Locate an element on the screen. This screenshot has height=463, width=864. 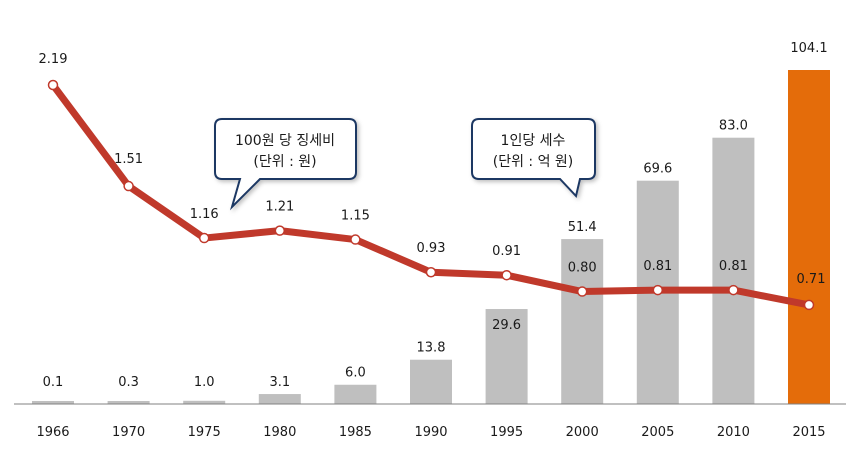
bar-1995 is located at coordinates (506, 356).